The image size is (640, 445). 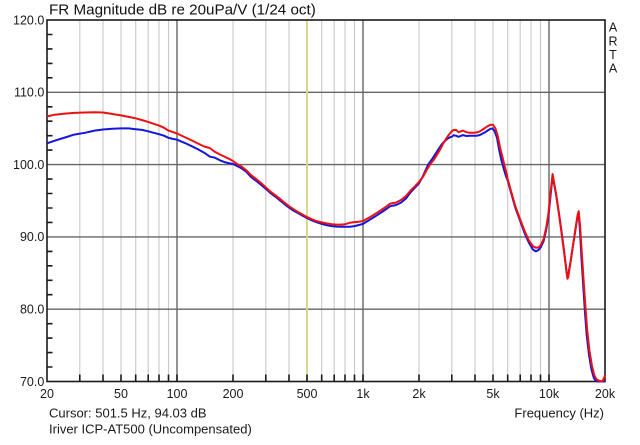 What do you see at coordinates (605, 394) in the screenshot?
I see `svg-text: 20k` at bounding box center [605, 394].